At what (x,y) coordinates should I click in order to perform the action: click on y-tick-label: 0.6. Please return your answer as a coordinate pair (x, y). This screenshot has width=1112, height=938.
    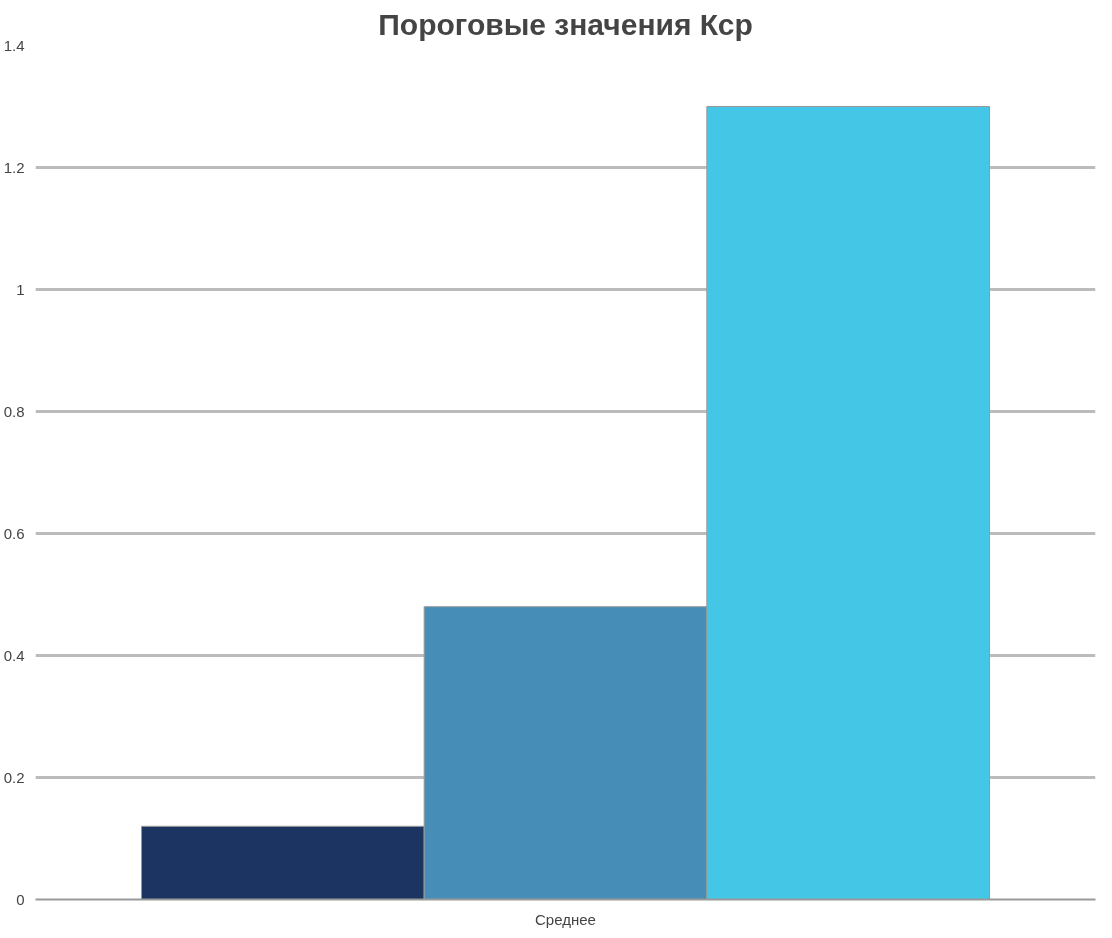
    Looking at the image, I should click on (14, 533).